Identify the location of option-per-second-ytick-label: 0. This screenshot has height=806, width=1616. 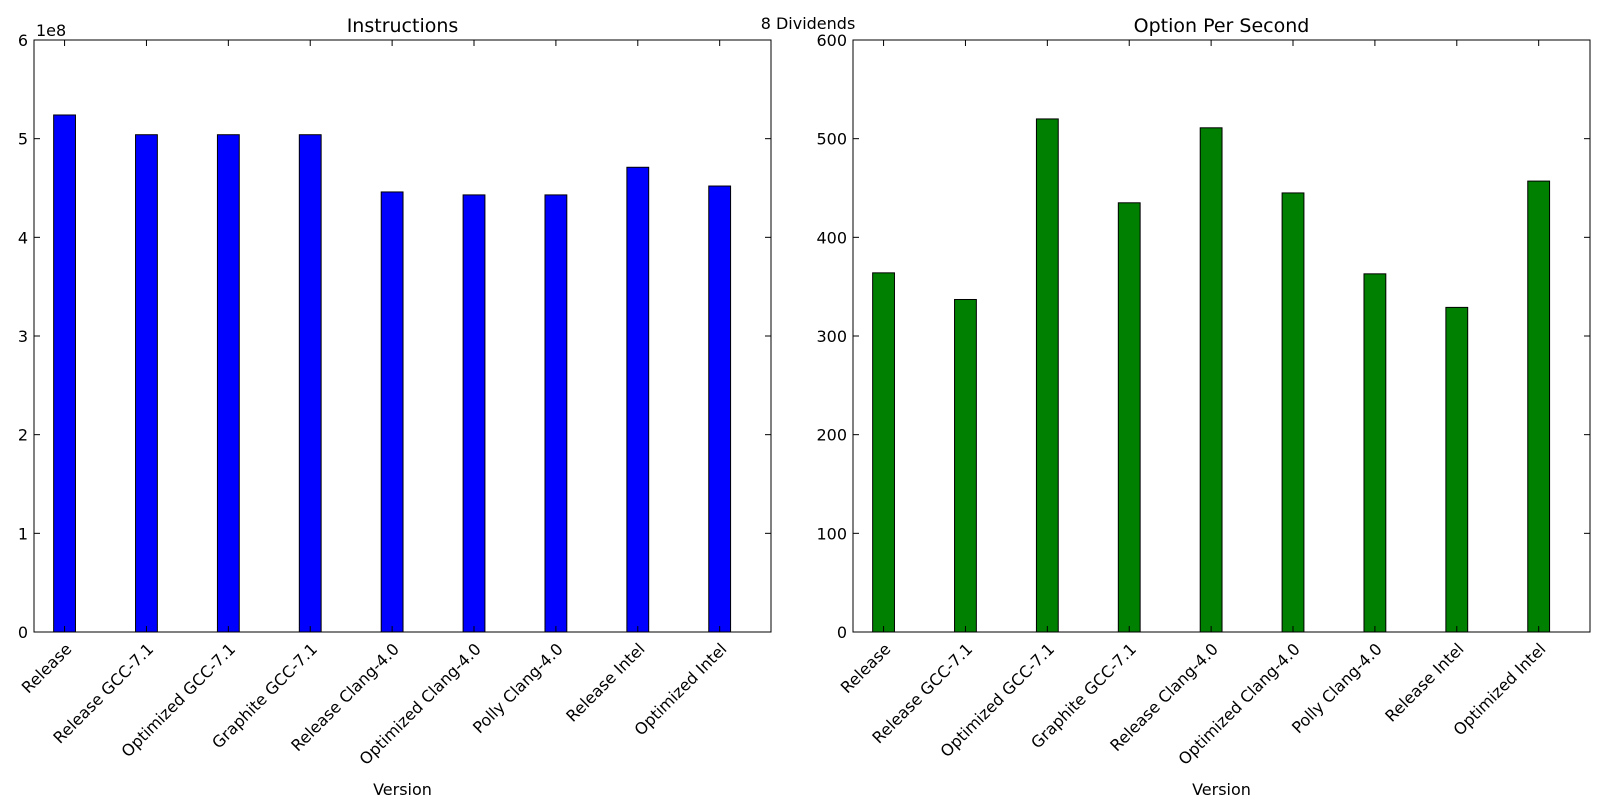
(842, 632).